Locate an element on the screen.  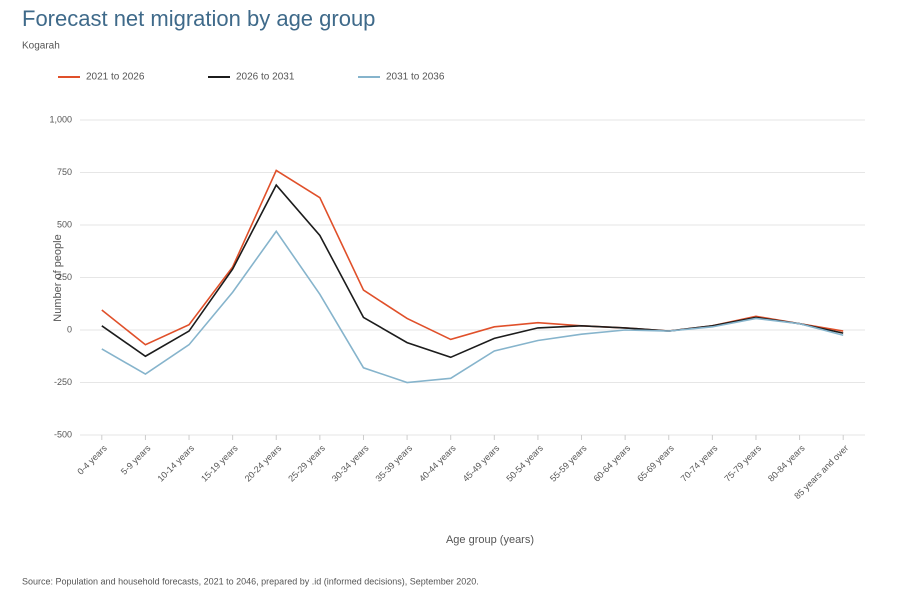
x-tick-label: 30-34 years is located at coordinates (350, 463).